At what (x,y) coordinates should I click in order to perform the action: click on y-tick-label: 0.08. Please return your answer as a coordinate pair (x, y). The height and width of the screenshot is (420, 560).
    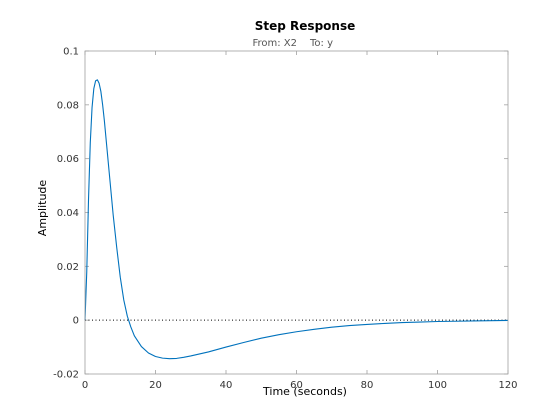
    Looking at the image, I should click on (68, 105).